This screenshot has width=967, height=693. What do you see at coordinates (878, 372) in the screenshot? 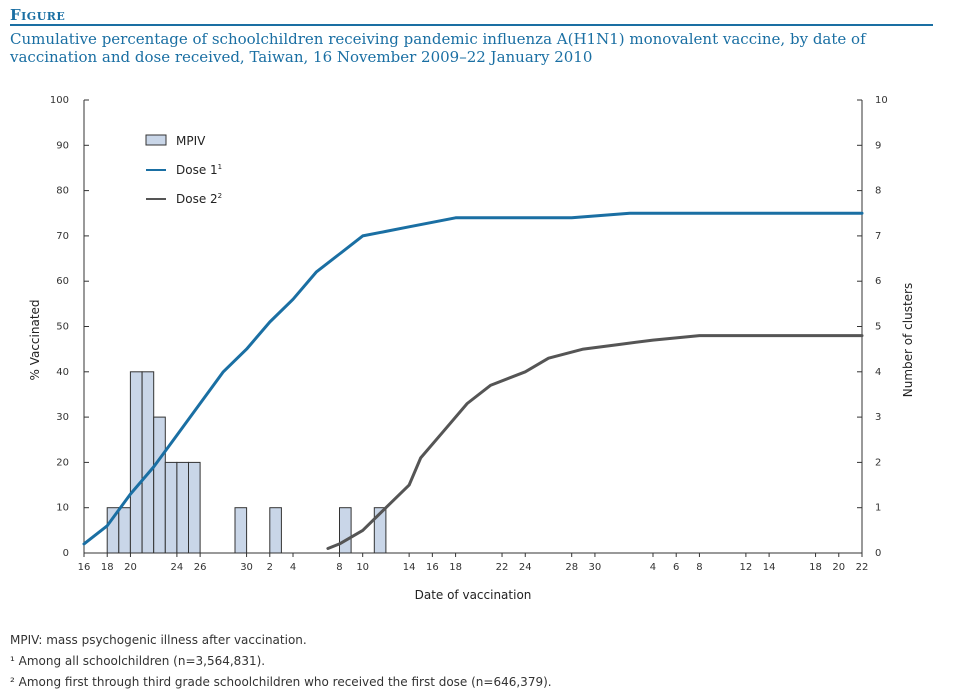
I see `y-right-tick-label: 4` at bounding box center [878, 372].